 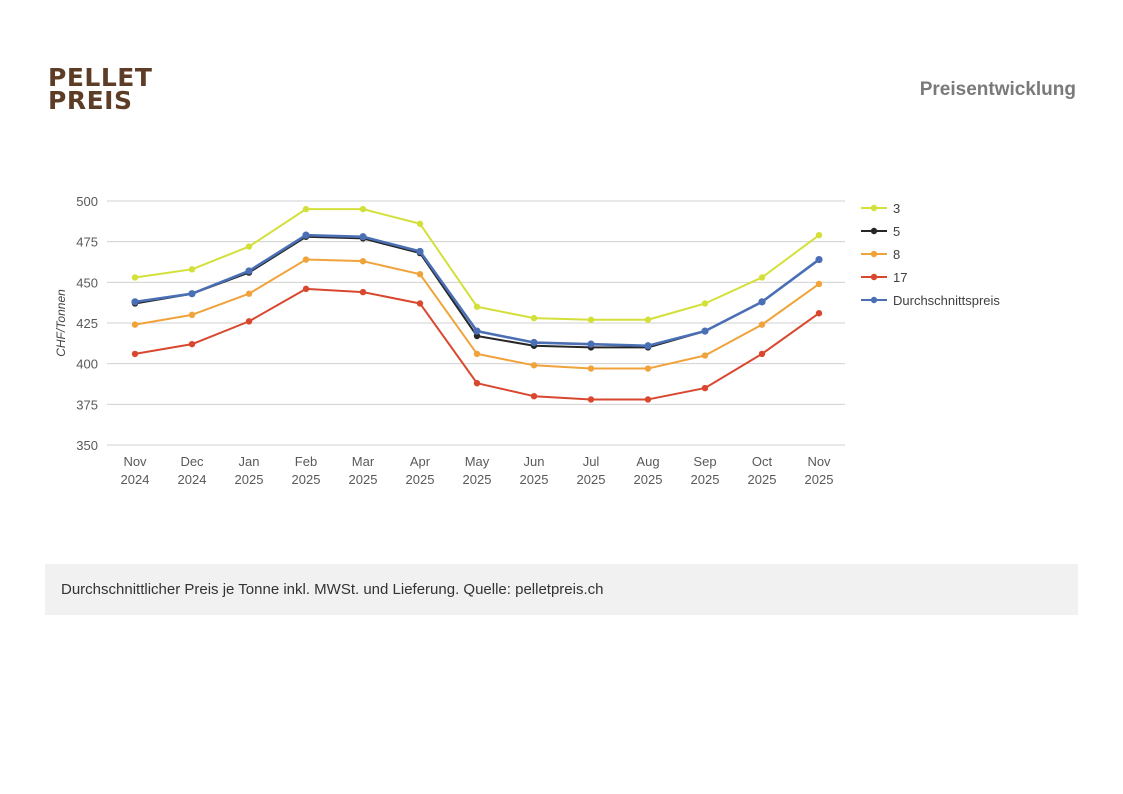 I want to click on x-tick-label-month: Dec, so click(x=192, y=461).